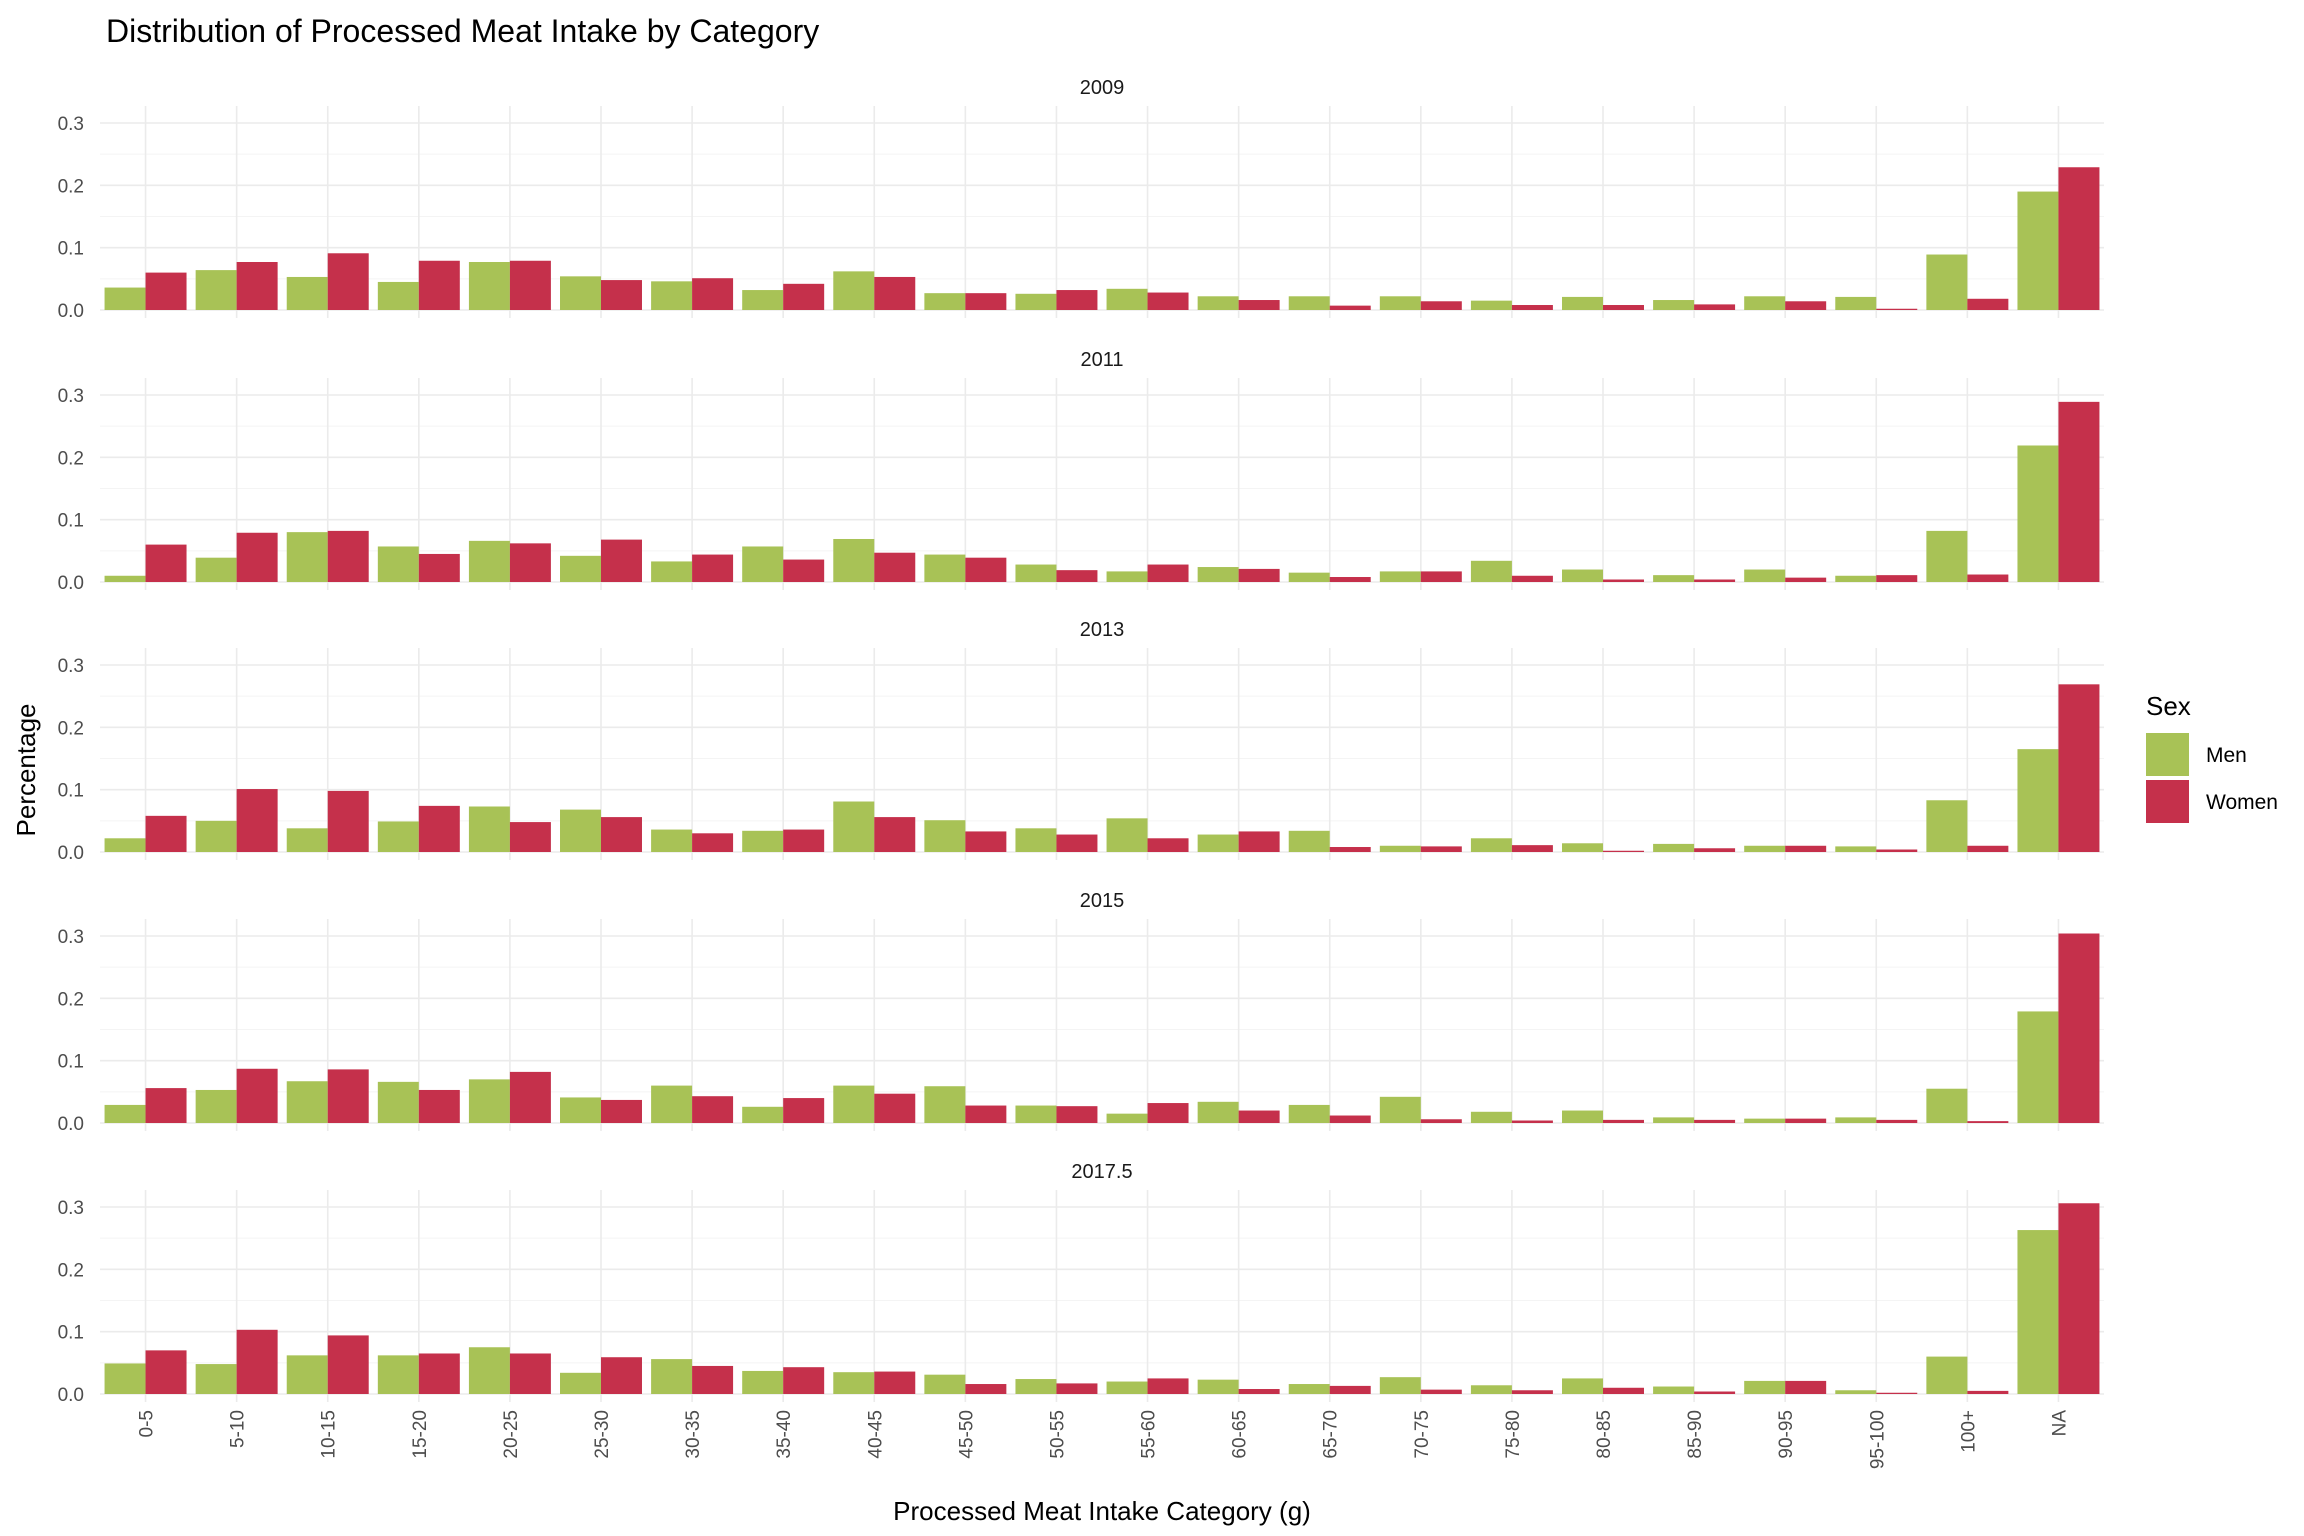 Image resolution: width=2304 pixels, height=1536 pixels. What do you see at coordinates (1877, 1439) in the screenshot?
I see `x-tick-label: 95-100` at bounding box center [1877, 1439].